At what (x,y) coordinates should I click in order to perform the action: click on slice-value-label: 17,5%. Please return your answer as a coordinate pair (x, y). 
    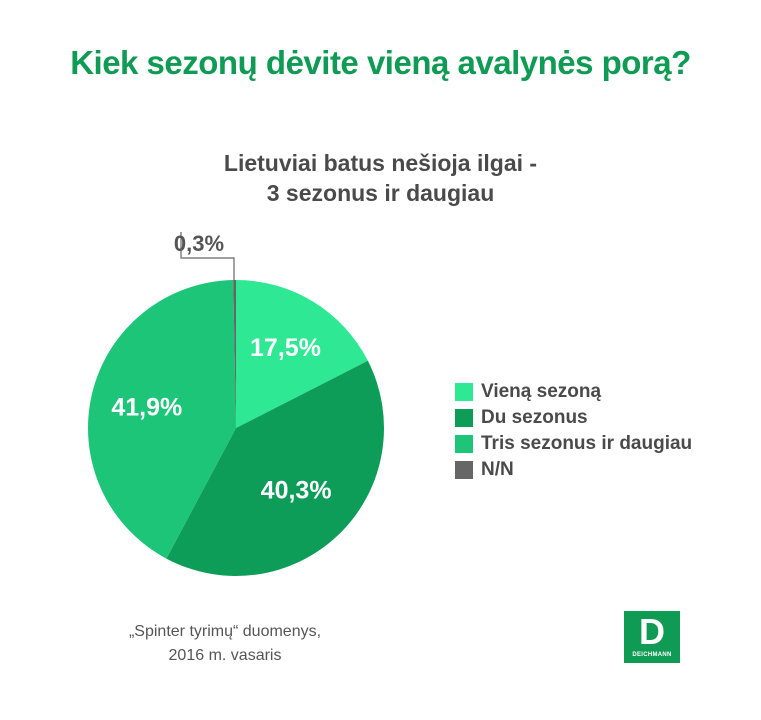
    Looking at the image, I should click on (285, 348).